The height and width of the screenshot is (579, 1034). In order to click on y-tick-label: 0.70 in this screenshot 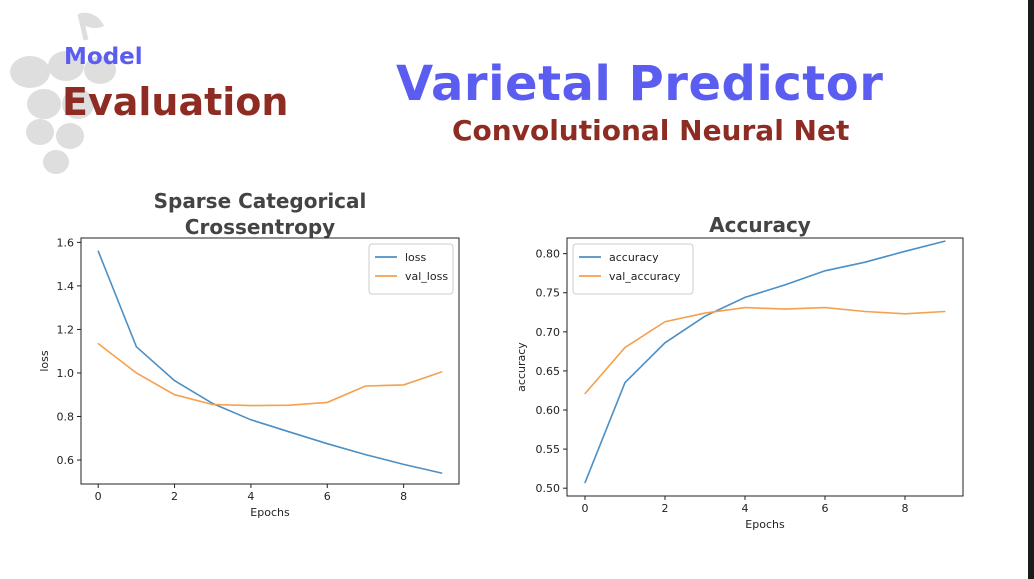, I will do `click(548, 332)`.